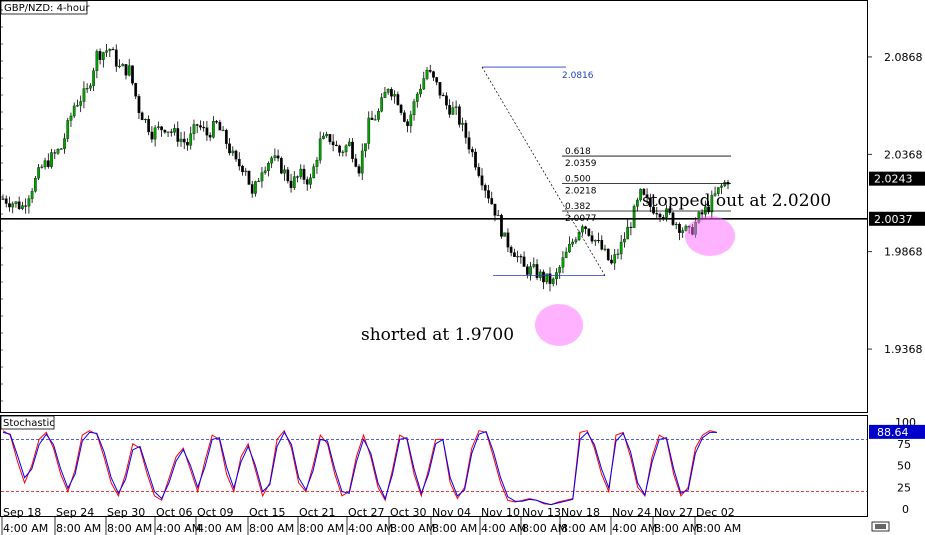 Image resolution: width=925 pixels, height=535 pixels. Describe the element at coordinates (580, 512) in the screenshot. I see `time-tick-date: Nov 18` at that location.